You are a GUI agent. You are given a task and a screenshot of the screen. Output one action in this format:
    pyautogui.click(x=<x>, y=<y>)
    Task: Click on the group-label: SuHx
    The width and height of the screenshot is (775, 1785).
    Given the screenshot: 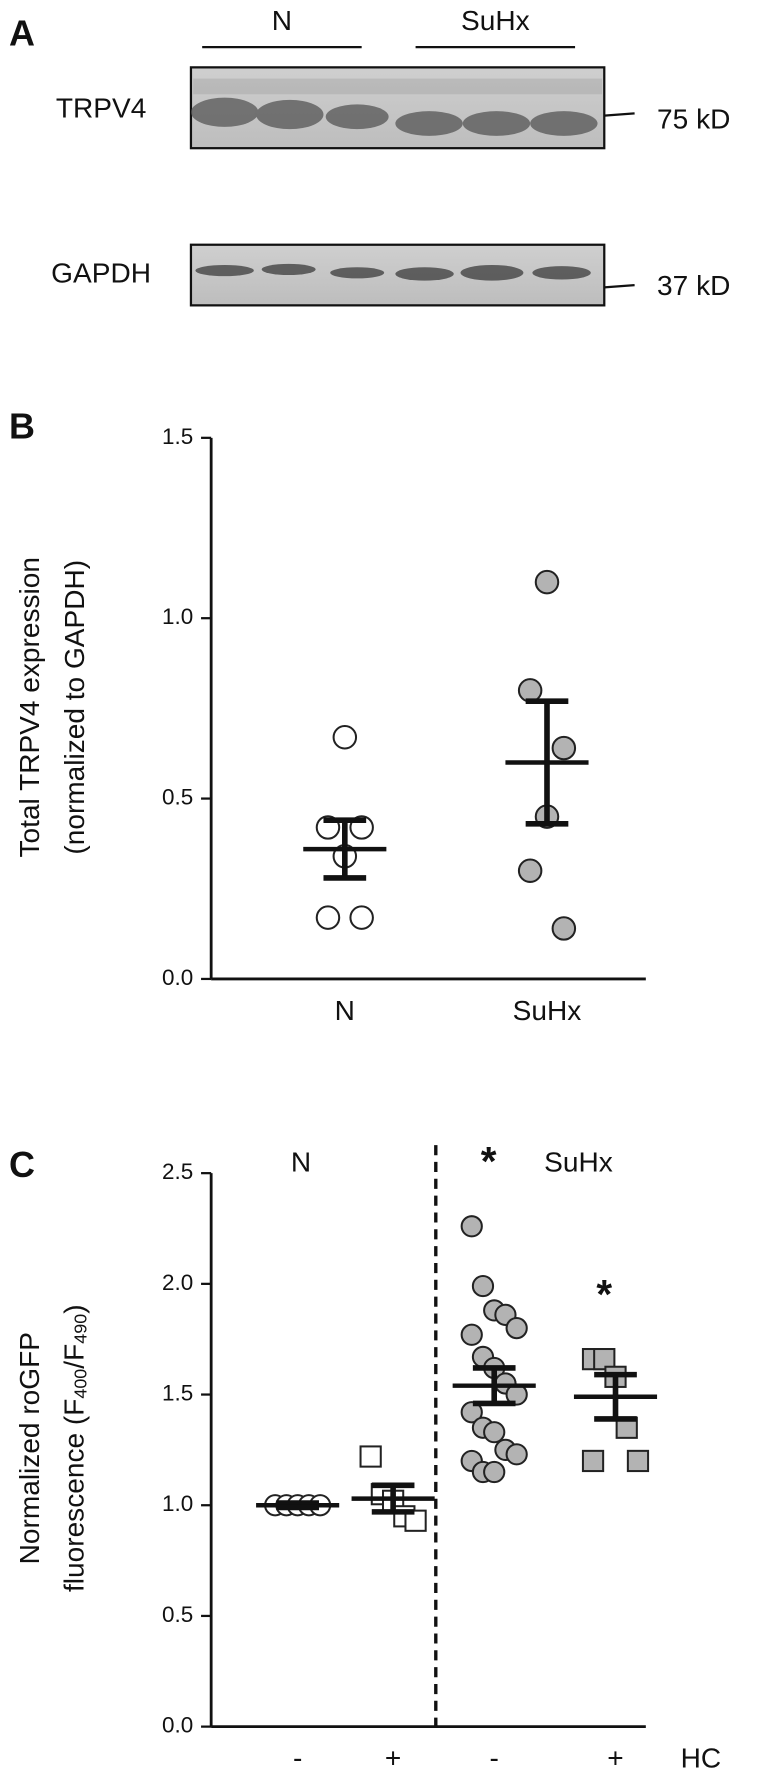 What is the action you would take?
    pyautogui.click(x=578, y=1162)
    